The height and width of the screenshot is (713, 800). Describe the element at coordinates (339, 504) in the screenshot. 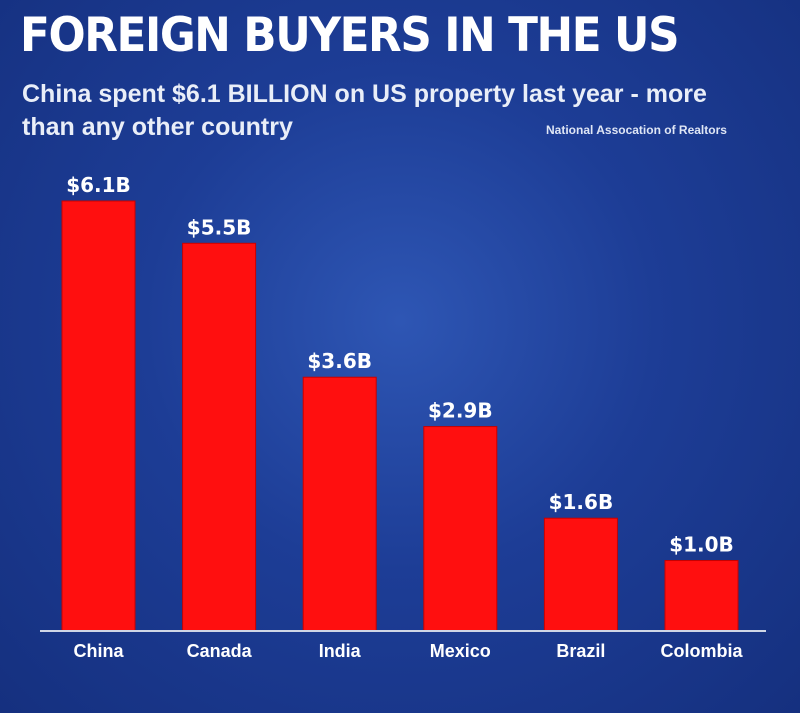

I see `bar-india` at that location.